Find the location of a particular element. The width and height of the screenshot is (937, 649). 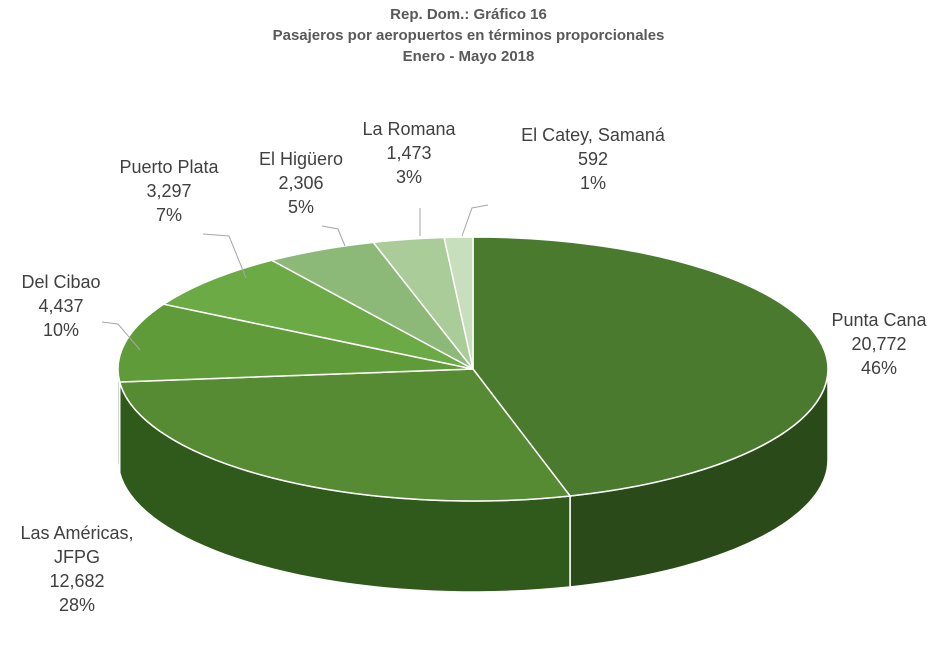

data-label-5: La Romana 1,473 3% is located at coordinates (408, 153).